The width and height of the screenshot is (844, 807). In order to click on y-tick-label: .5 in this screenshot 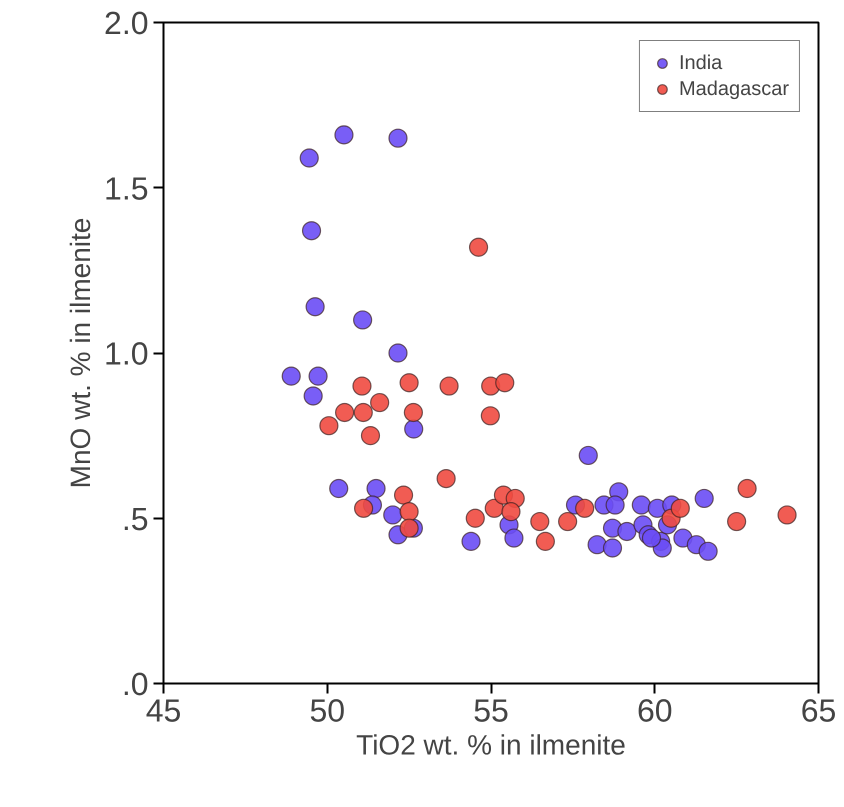, I will do `click(135, 518)`.